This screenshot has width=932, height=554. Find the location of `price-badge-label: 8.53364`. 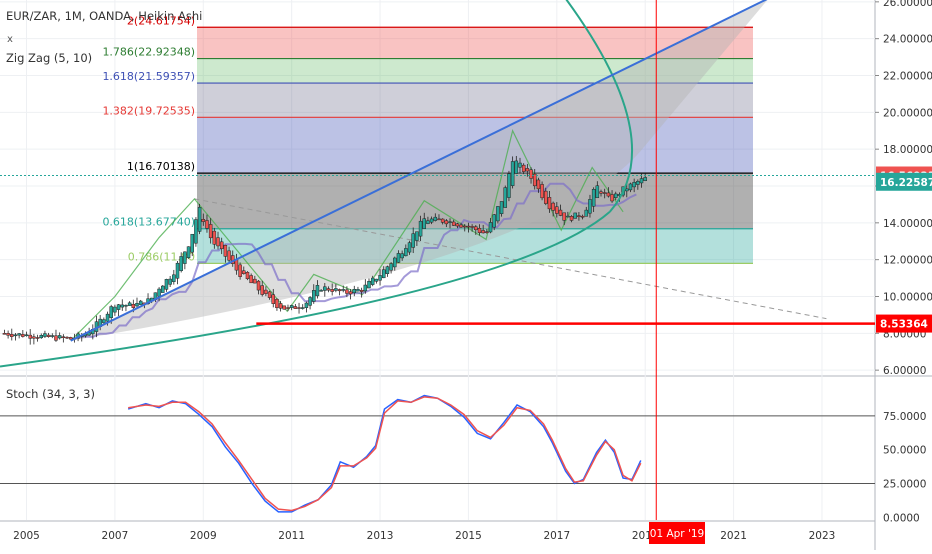

price-badge-label: 8.53364 is located at coordinates (904, 325).